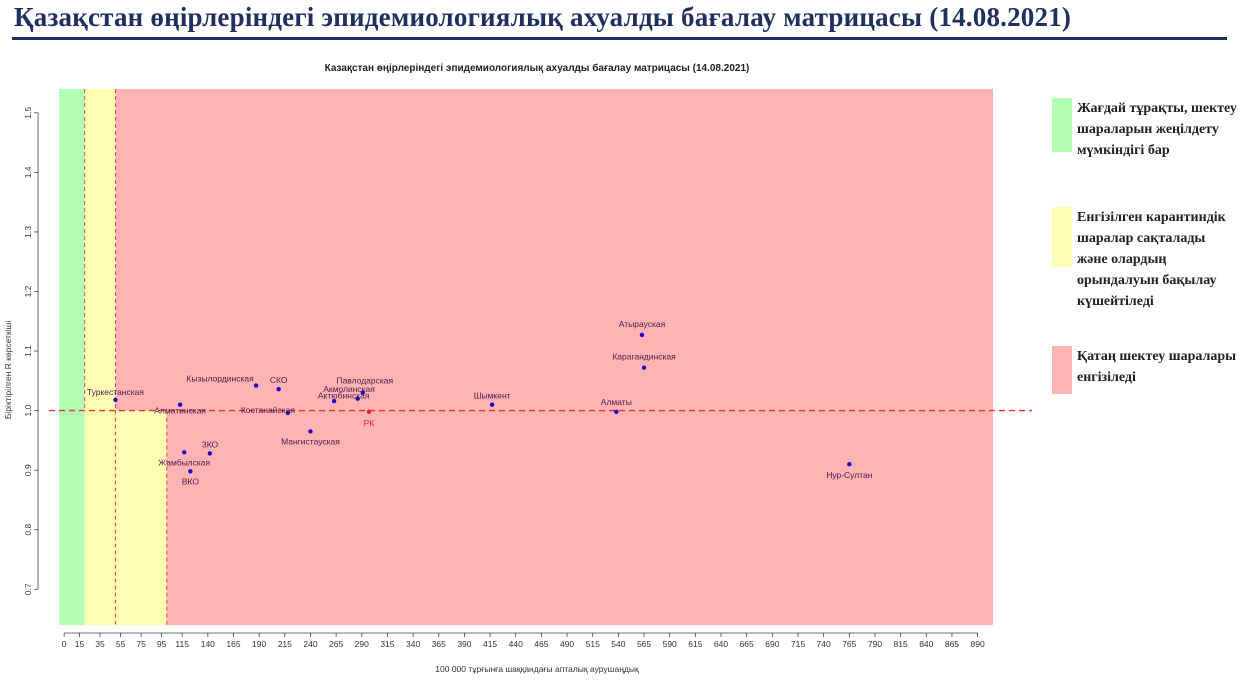 The image size is (1242, 689). Describe the element at coordinates (721, 644) in the screenshot. I see `x-tick-label-27: 640` at that location.